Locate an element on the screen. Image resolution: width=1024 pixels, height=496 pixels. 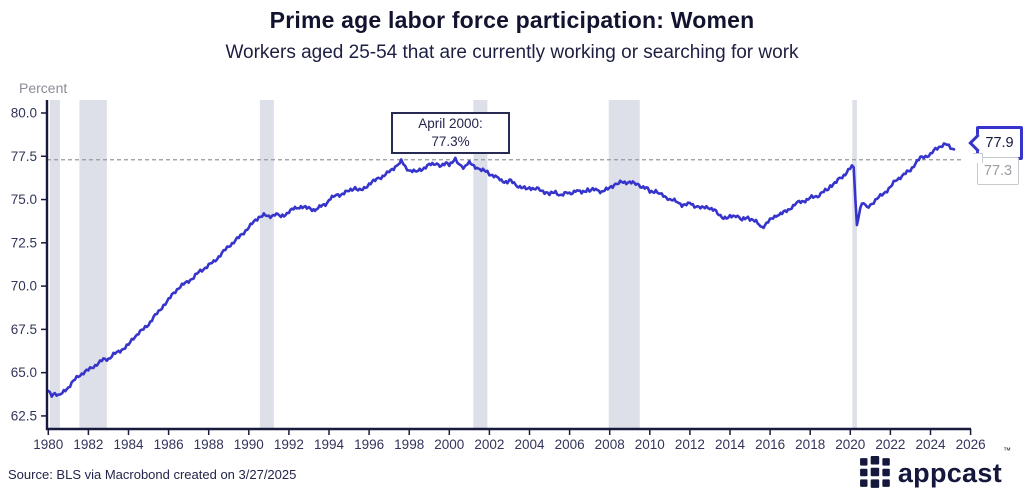
appcast-logo: appcast™ is located at coordinates (935, 468).